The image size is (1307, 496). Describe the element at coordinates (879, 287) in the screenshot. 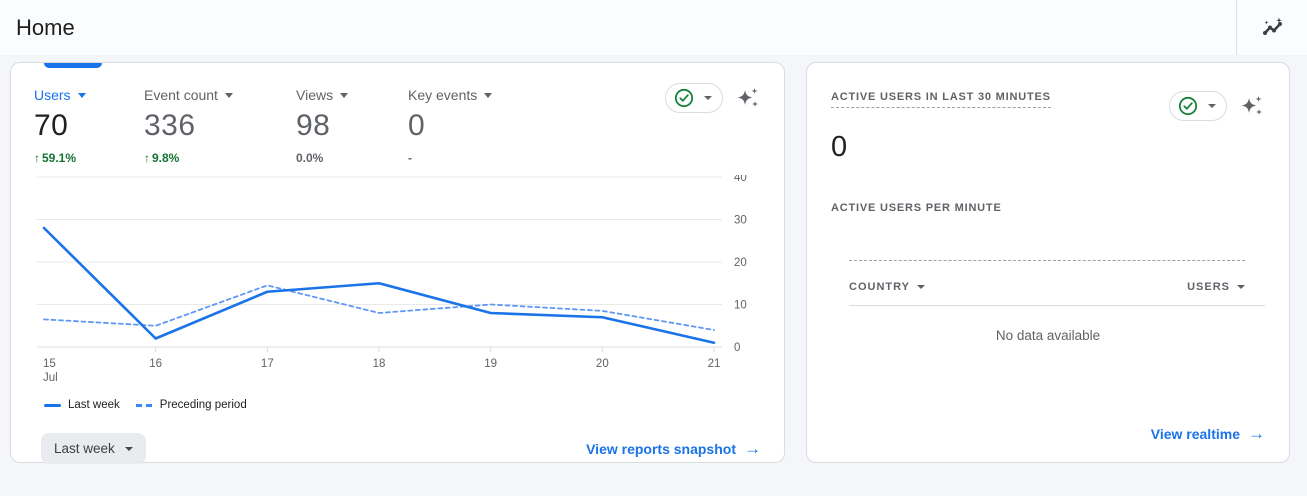

I see `column-label: COUNTRY` at that location.